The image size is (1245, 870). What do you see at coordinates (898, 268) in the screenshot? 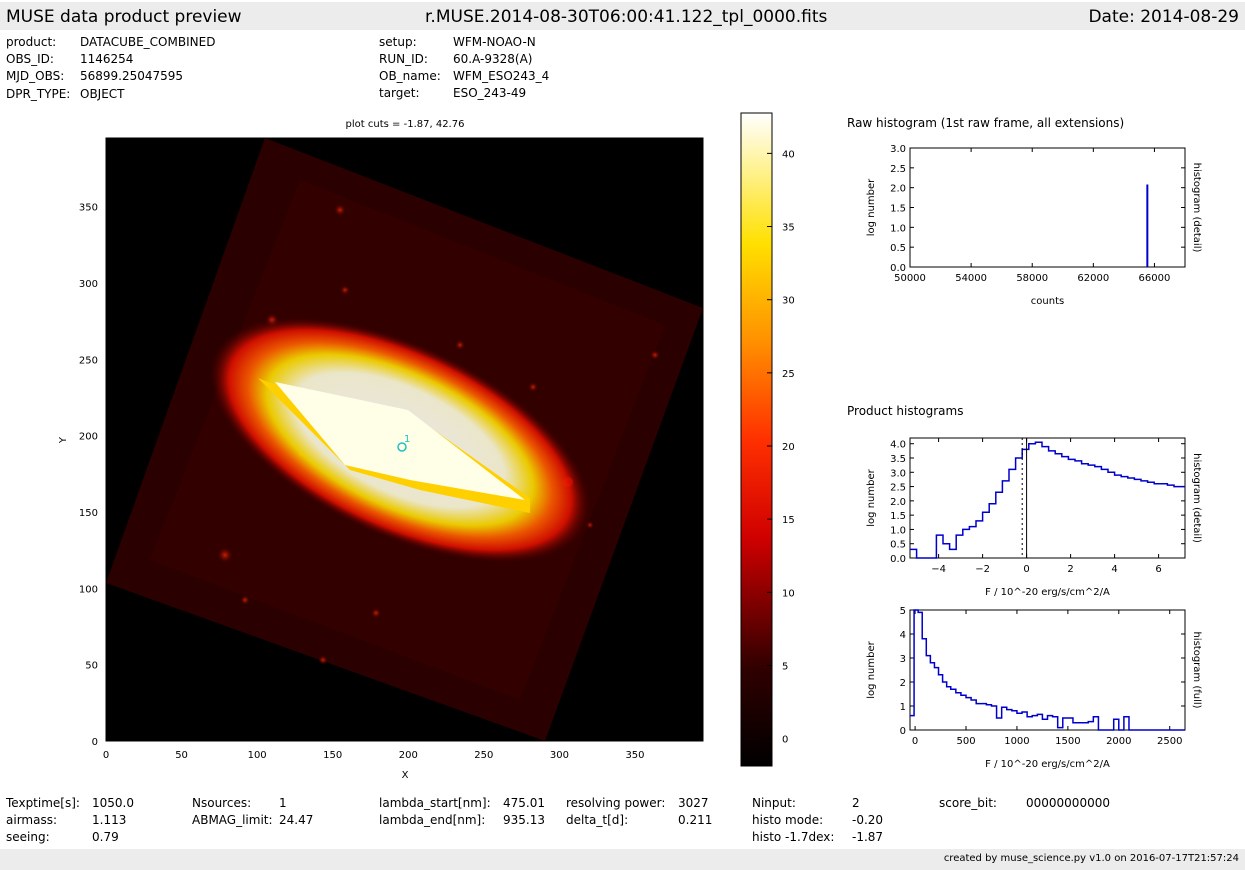
I see `y-tick-label: 0.0` at bounding box center [898, 268].